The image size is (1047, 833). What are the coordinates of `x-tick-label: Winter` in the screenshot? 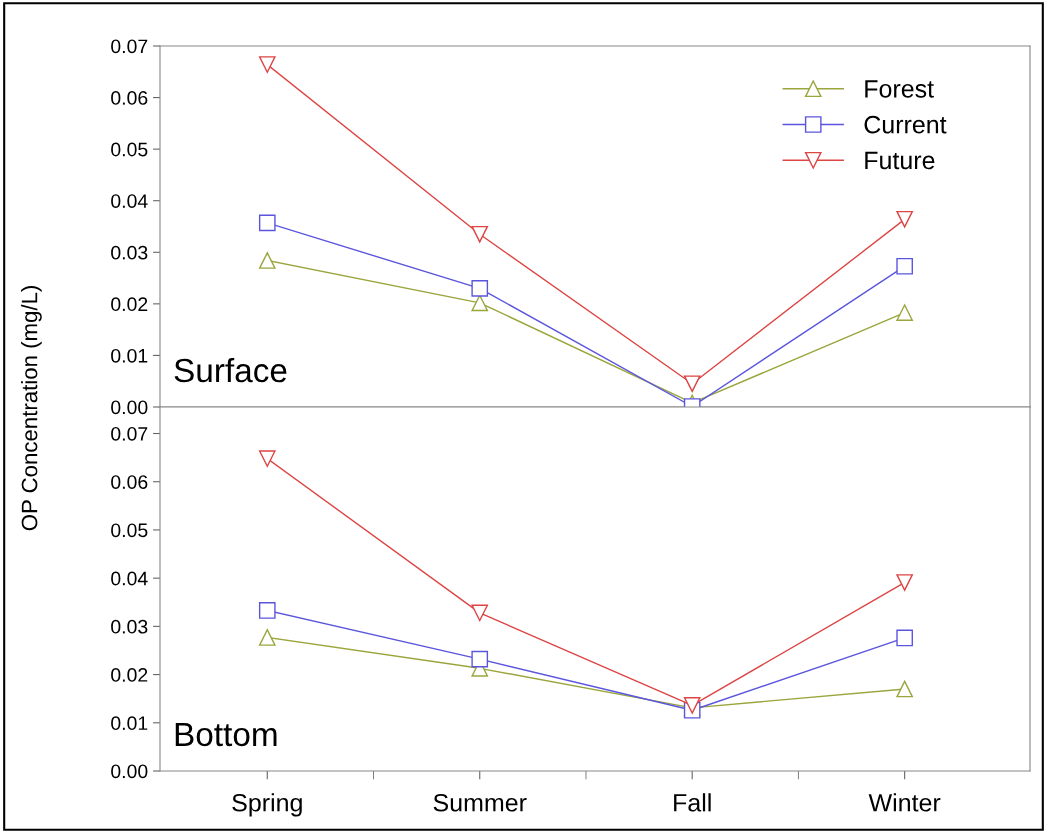 It's located at (904, 802).